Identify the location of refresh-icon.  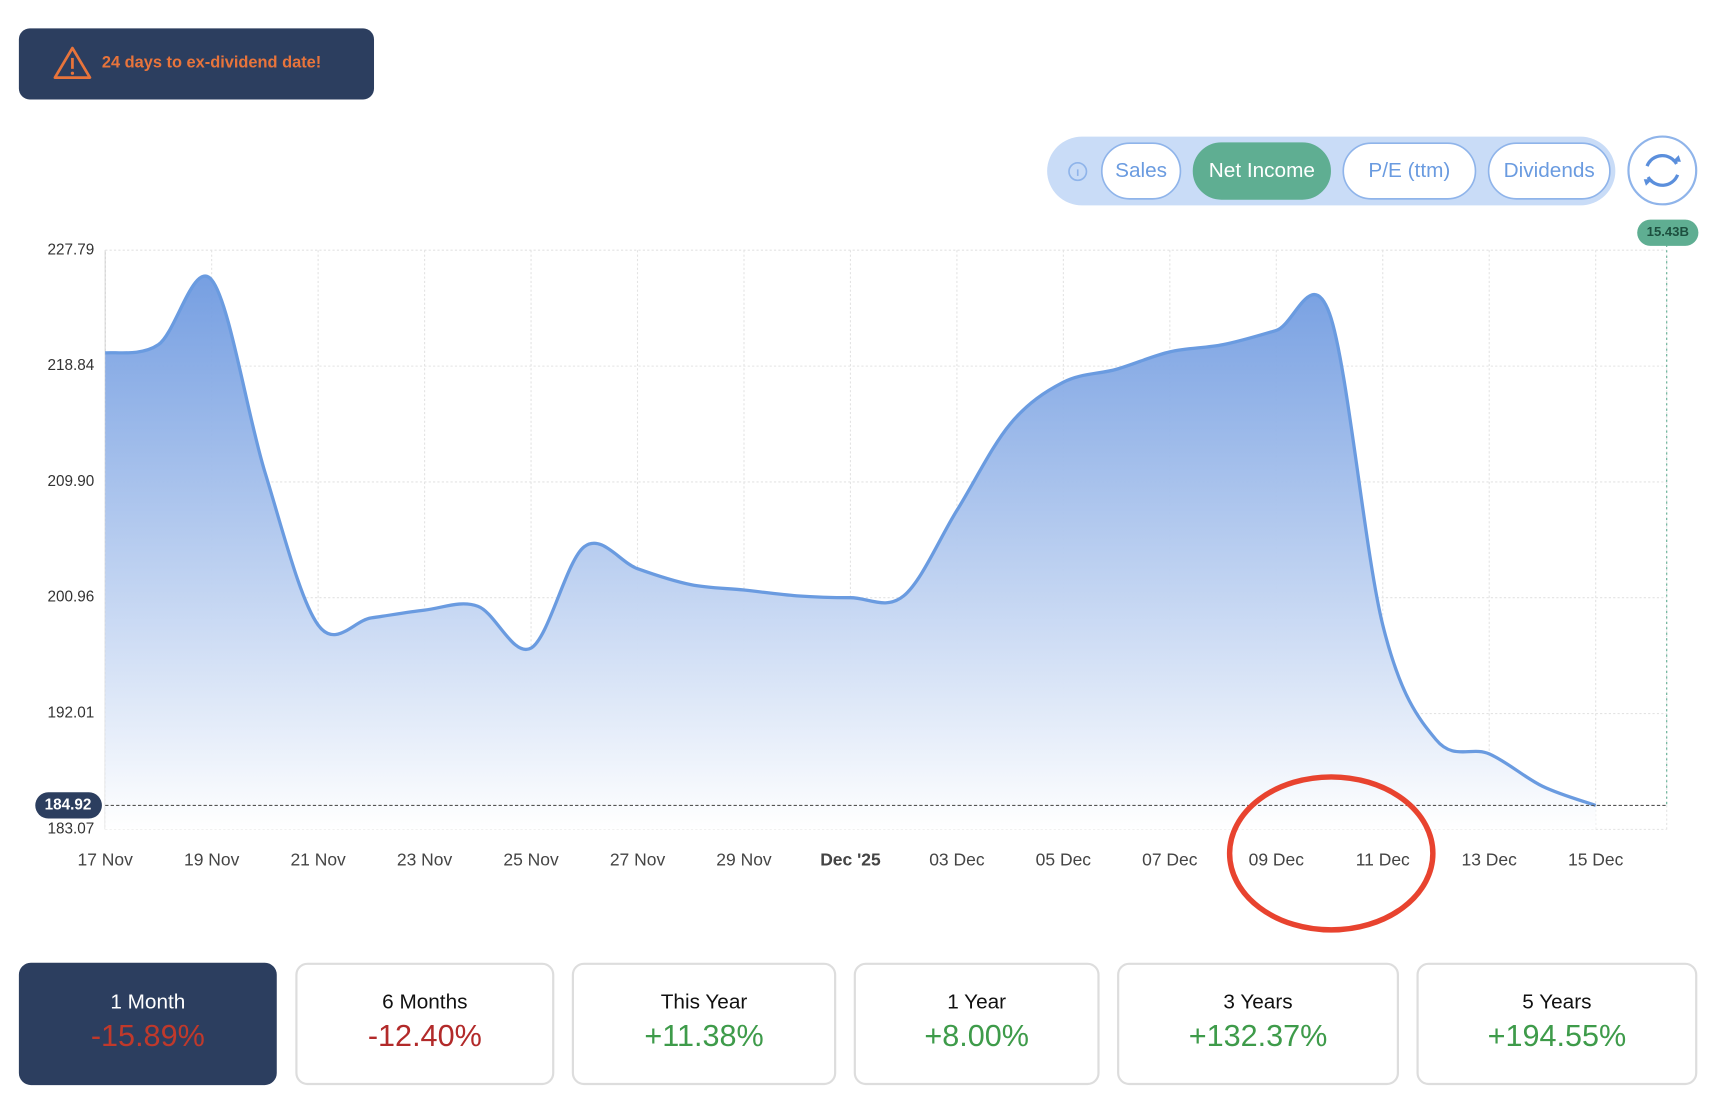
(1662, 170).